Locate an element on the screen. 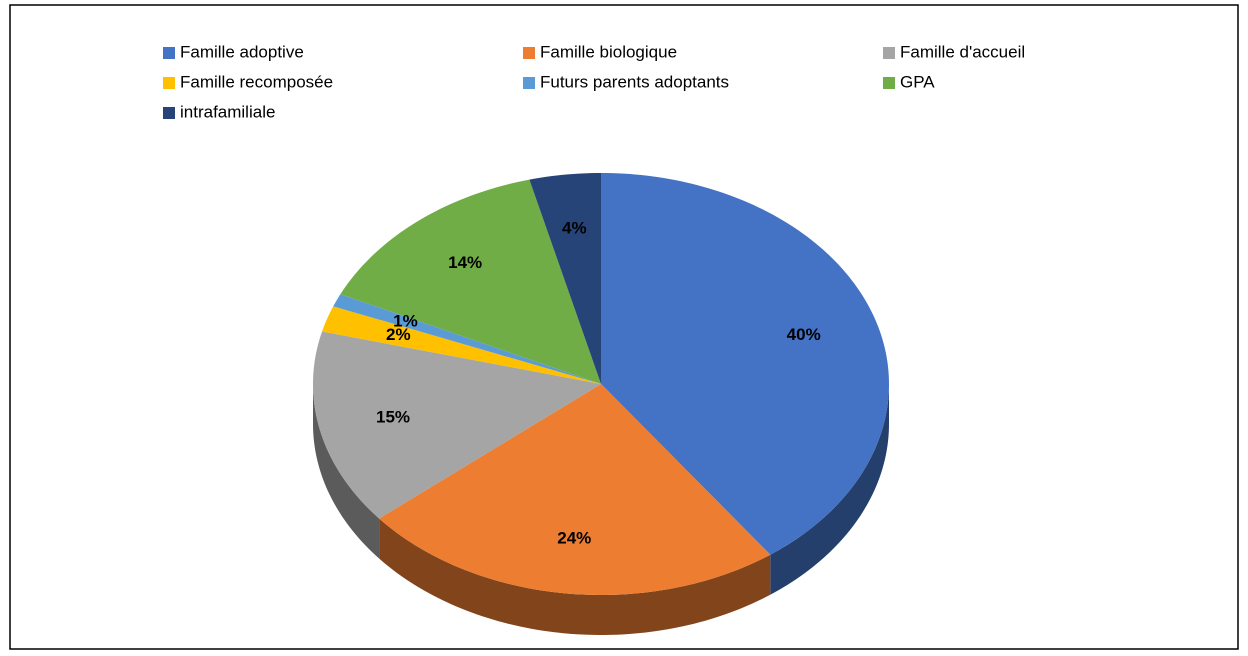 This screenshot has height=656, width=1248. legend-label: Famille biologique is located at coordinates (608, 51).